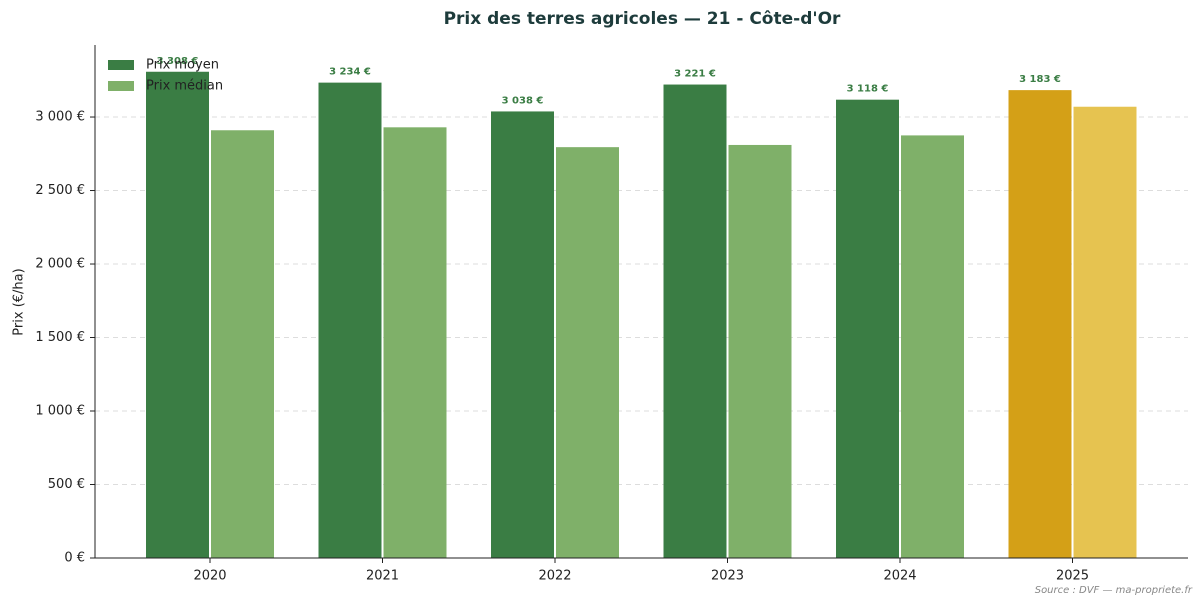 This screenshot has width=1203, height=606. What do you see at coordinates (1072, 576) in the screenshot?
I see `x-tick-label: 2025` at bounding box center [1072, 576].